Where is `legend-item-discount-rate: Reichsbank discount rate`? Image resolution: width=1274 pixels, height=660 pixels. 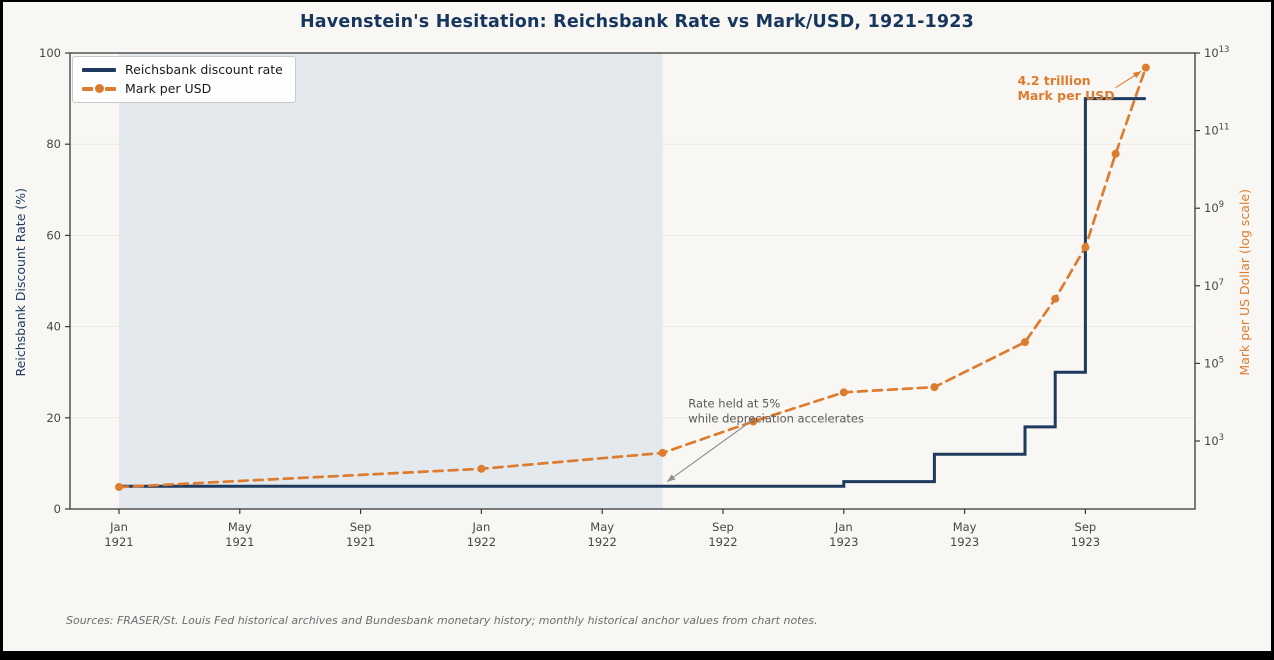 legend-item-discount-rate: Reichsbank discount rate is located at coordinates (182, 69).